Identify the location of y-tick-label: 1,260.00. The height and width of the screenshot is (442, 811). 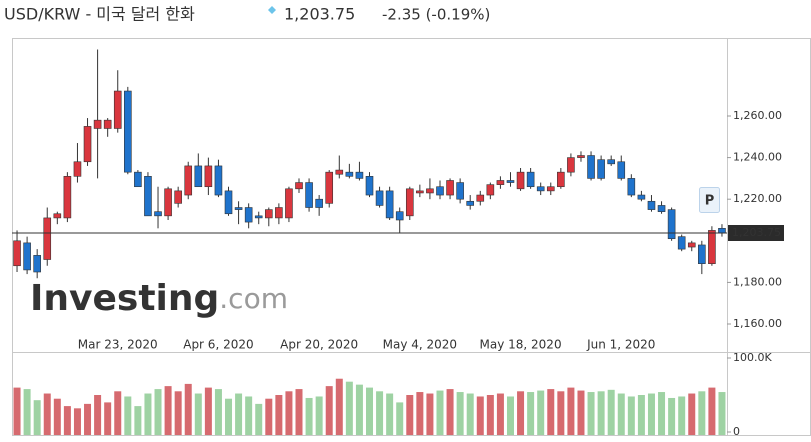
(757, 115).